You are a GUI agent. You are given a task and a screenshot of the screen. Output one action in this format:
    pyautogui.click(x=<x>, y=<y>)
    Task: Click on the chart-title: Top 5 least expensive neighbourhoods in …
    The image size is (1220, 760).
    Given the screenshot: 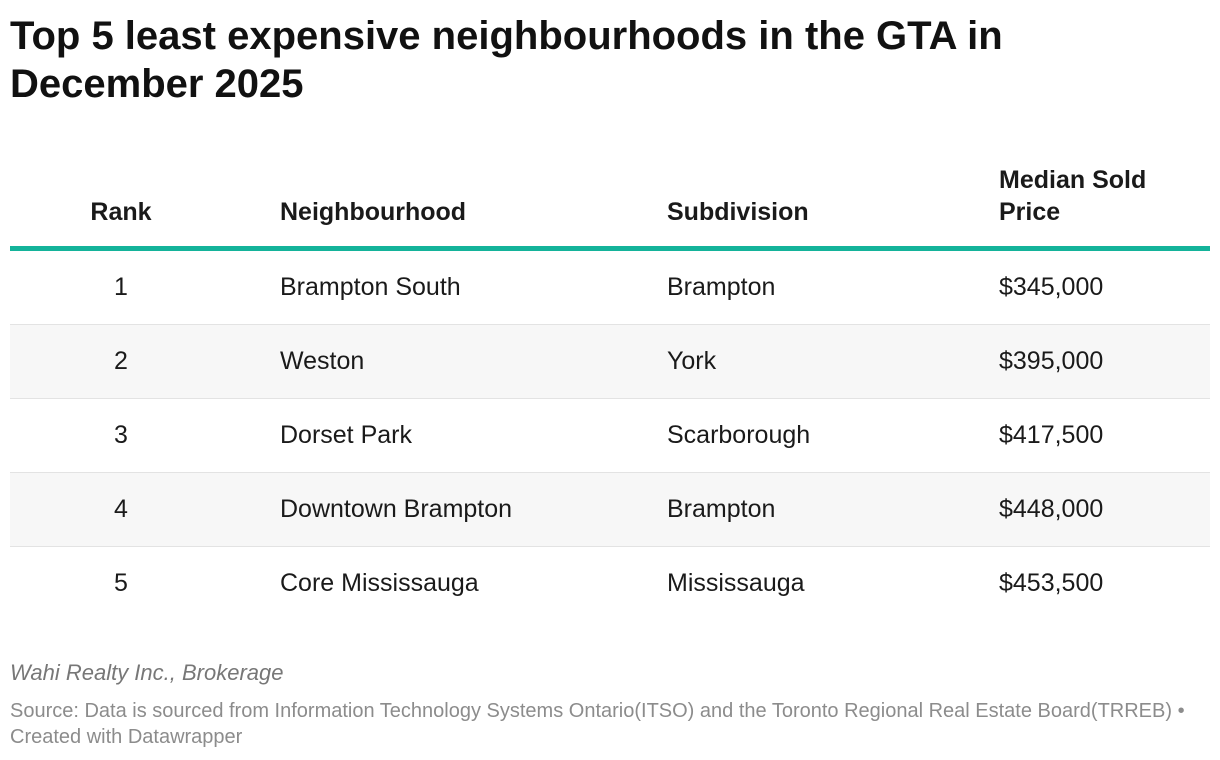 What is the action you would take?
    pyautogui.click(x=506, y=60)
    